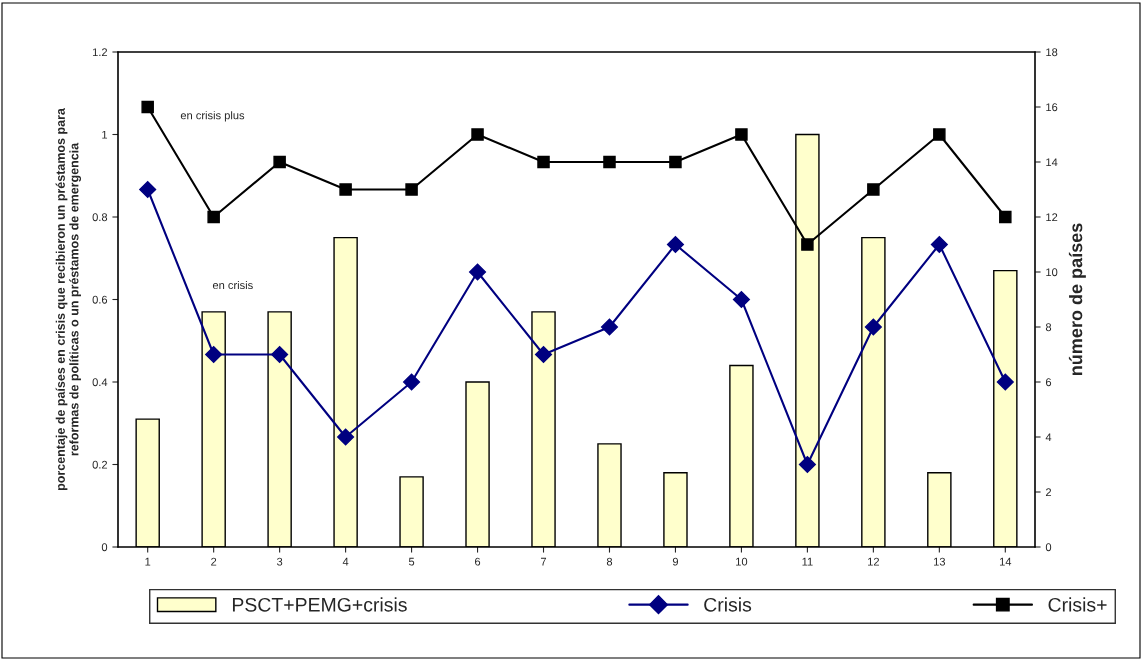  Describe the element at coordinates (1052, 52) in the screenshot. I see `y2-tick-label: 18` at that location.